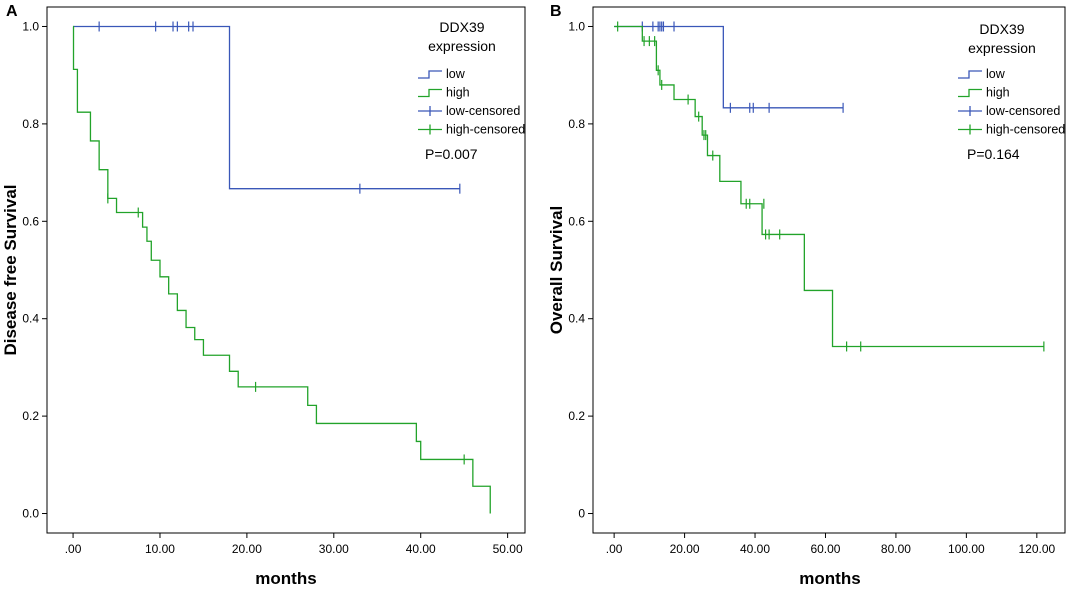 The width and height of the screenshot is (1074, 592). Describe the element at coordinates (508, 549) in the screenshot. I see `panel-a-x-tick-label: 50.00` at that location.